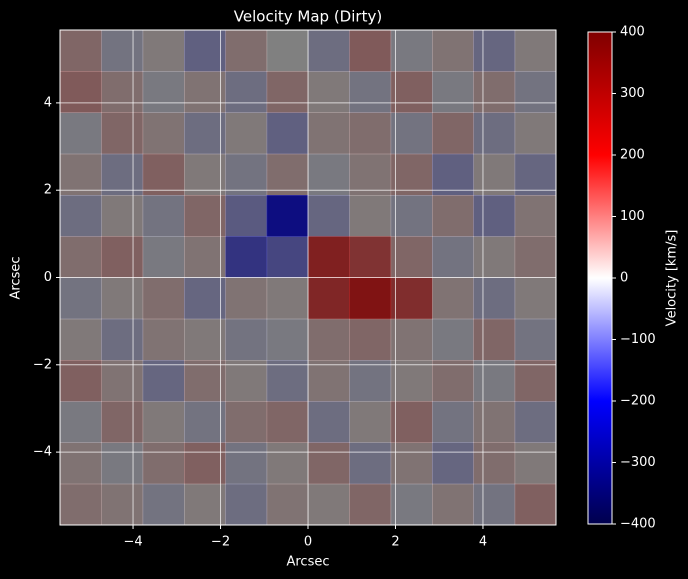 This screenshot has width=688, height=579. What do you see at coordinates (48, 190) in the screenshot?
I see `y-tick-label: 2` at bounding box center [48, 190].